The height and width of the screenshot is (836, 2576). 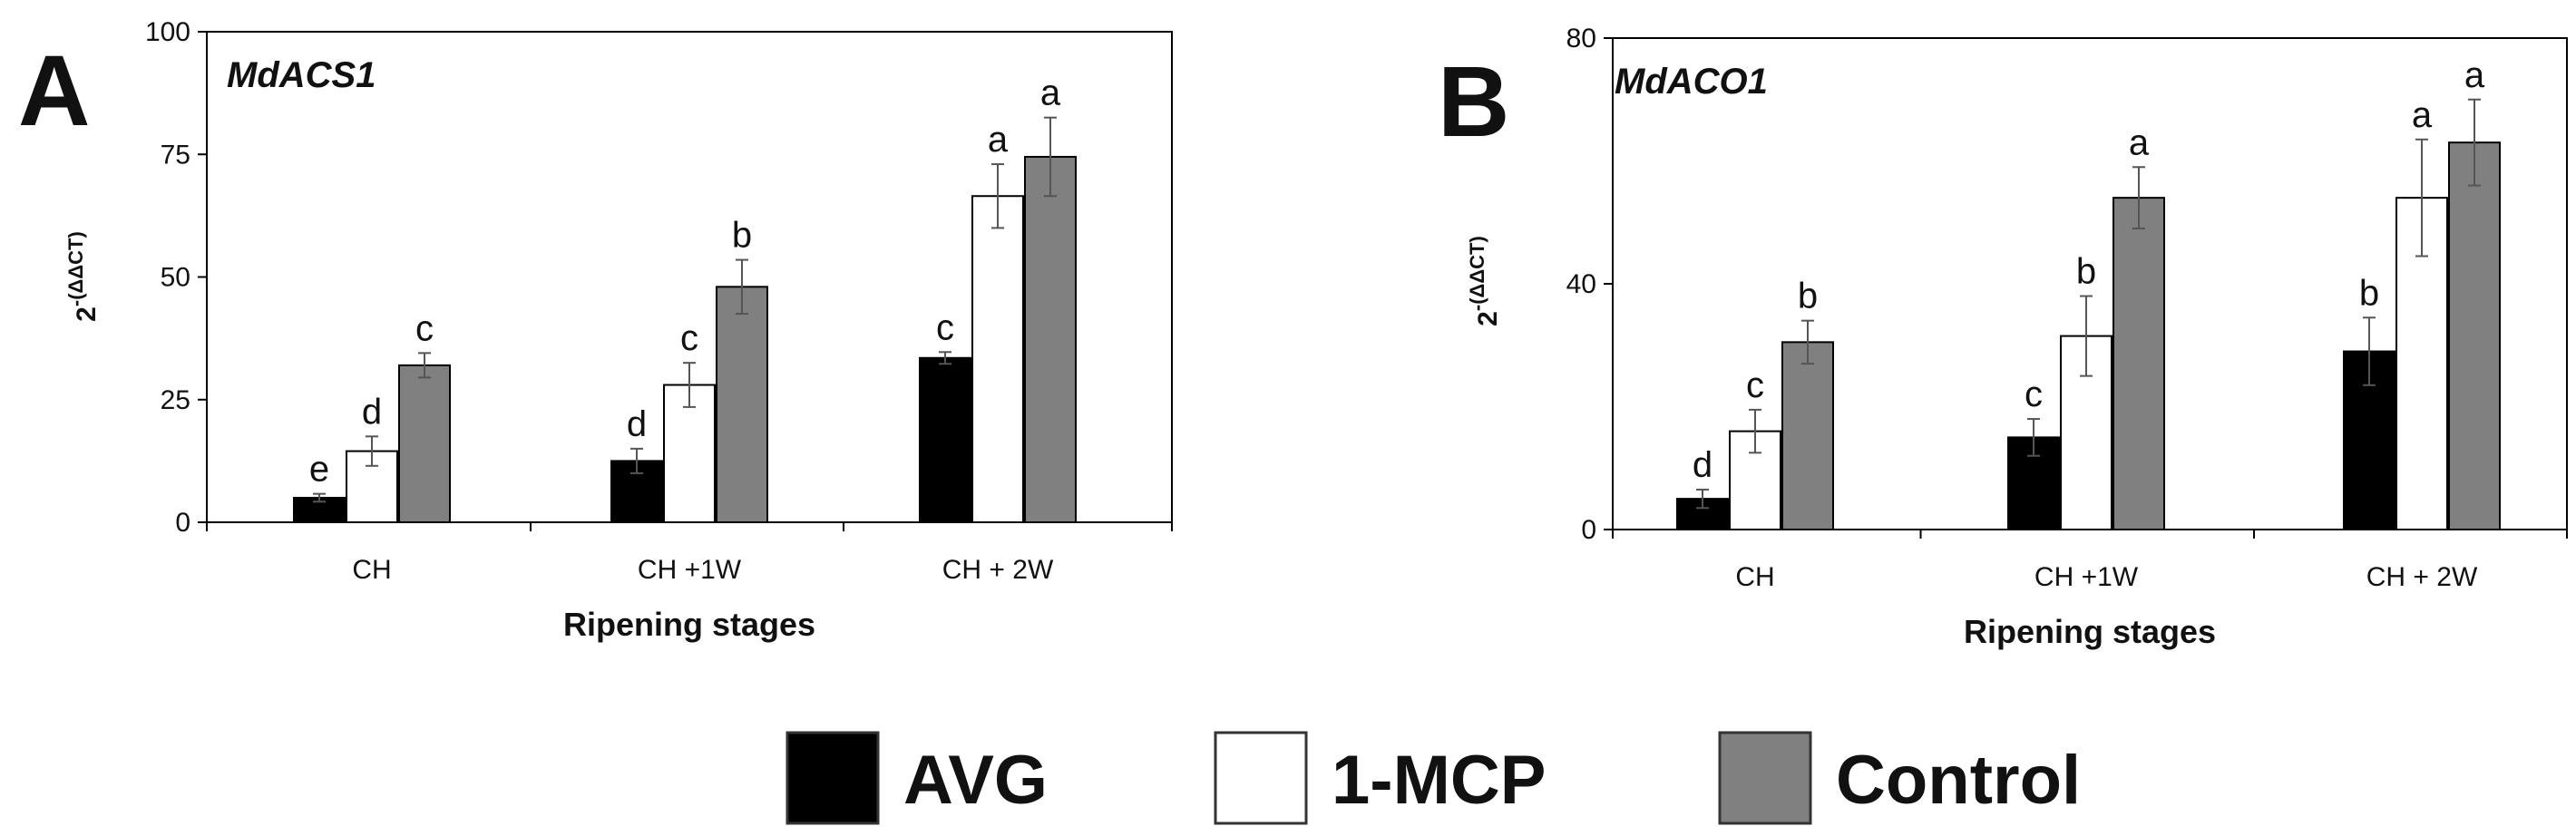 I want to click on bar-1-mcp-ch-2w, so click(x=997, y=359).